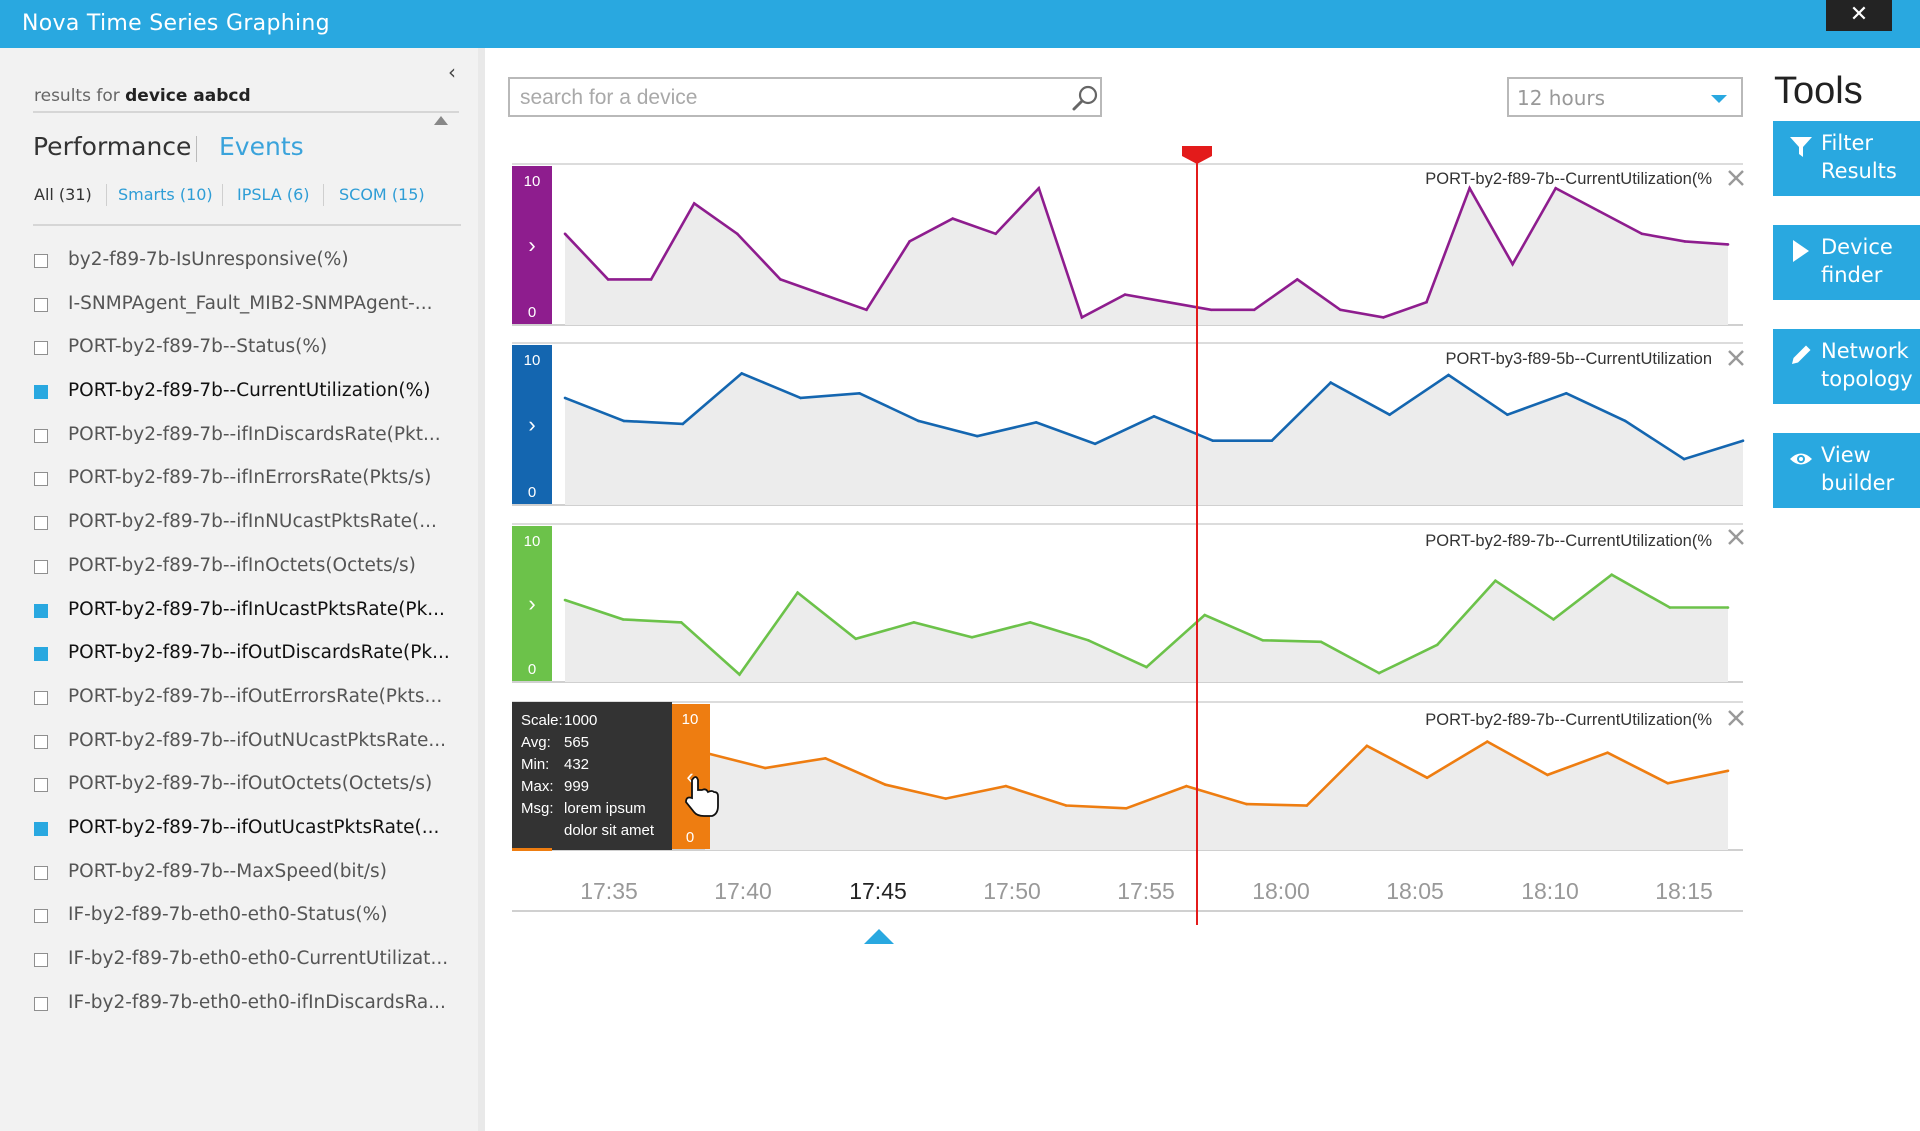 The height and width of the screenshot is (1131, 1920). I want to click on network-topology-button: Network topology, so click(1846, 366).